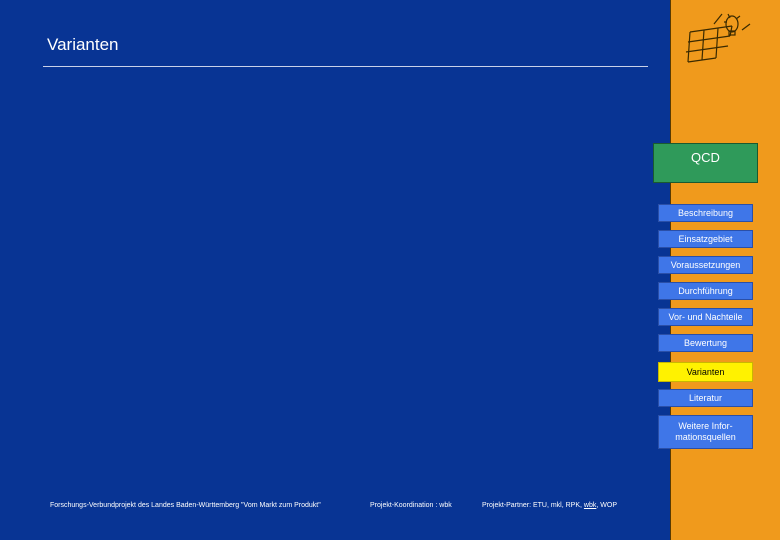 This screenshot has height=540, width=780. What do you see at coordinates (83, 44) in the screenshot?
I see `page-title: Varianten` at bounding box center [83, 44].